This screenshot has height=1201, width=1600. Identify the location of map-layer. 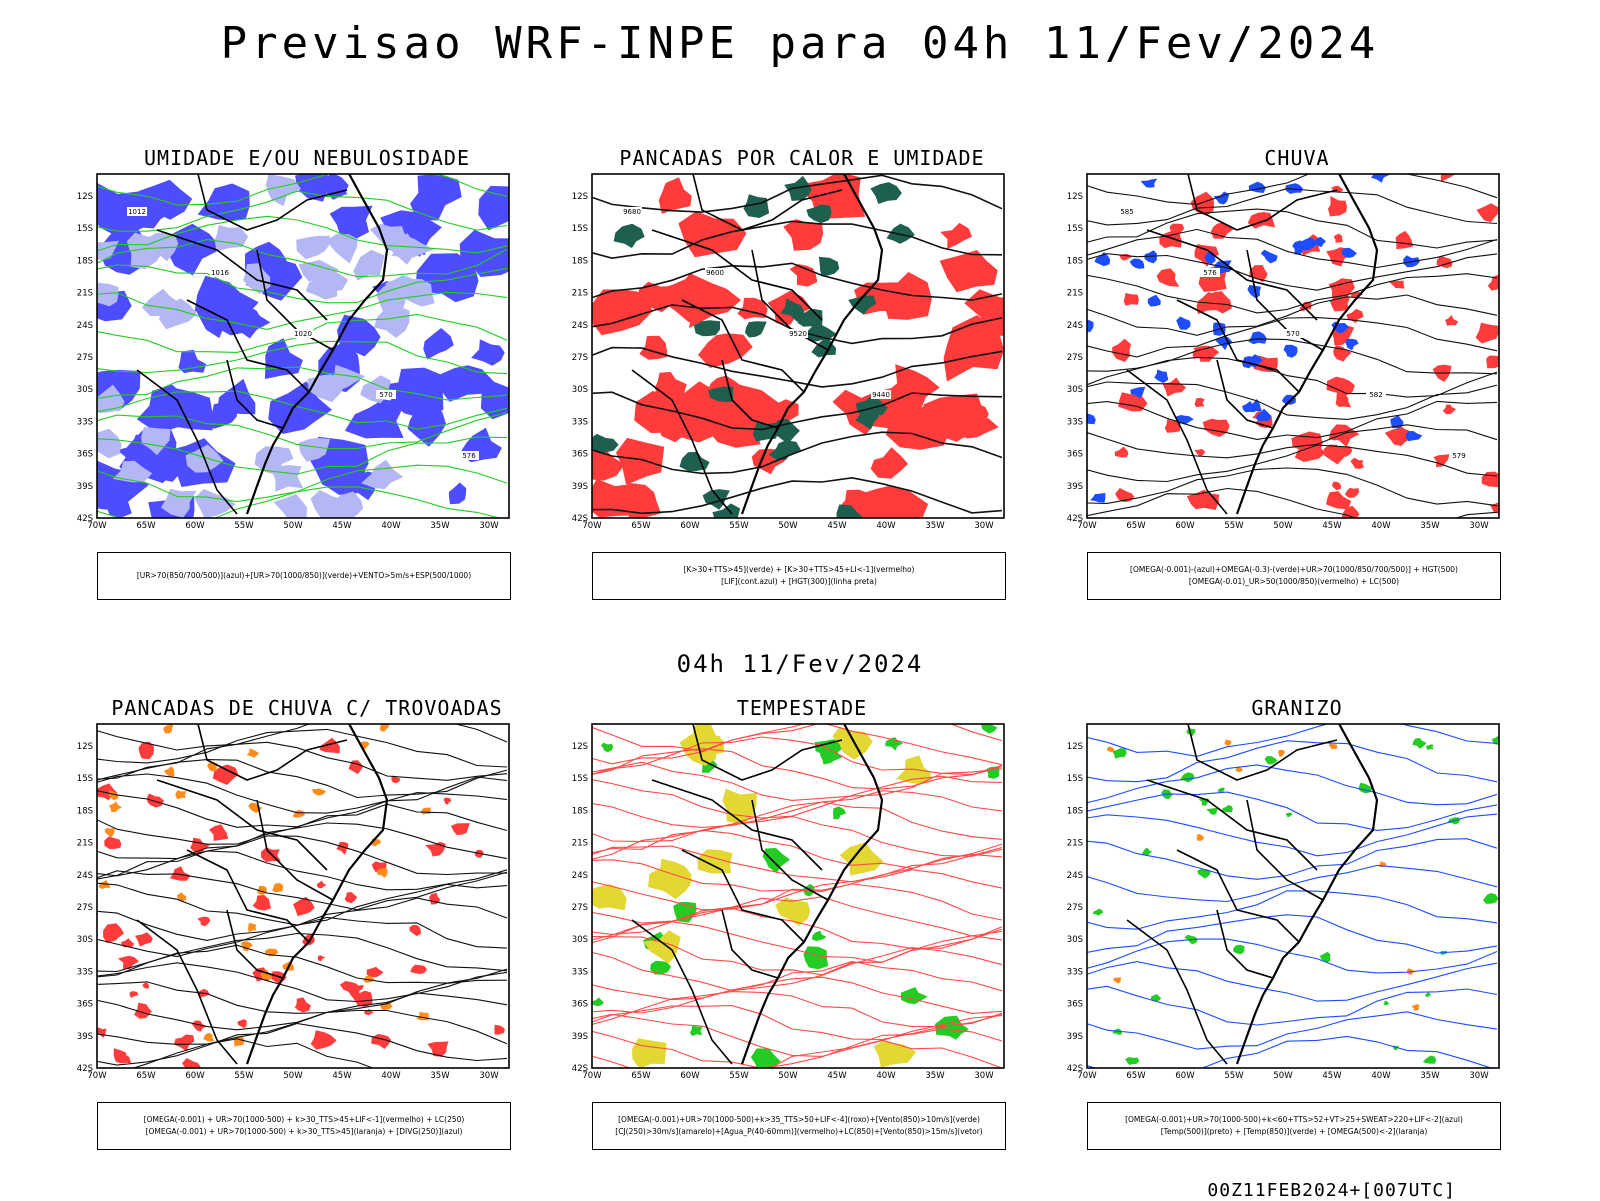
(798, 896).